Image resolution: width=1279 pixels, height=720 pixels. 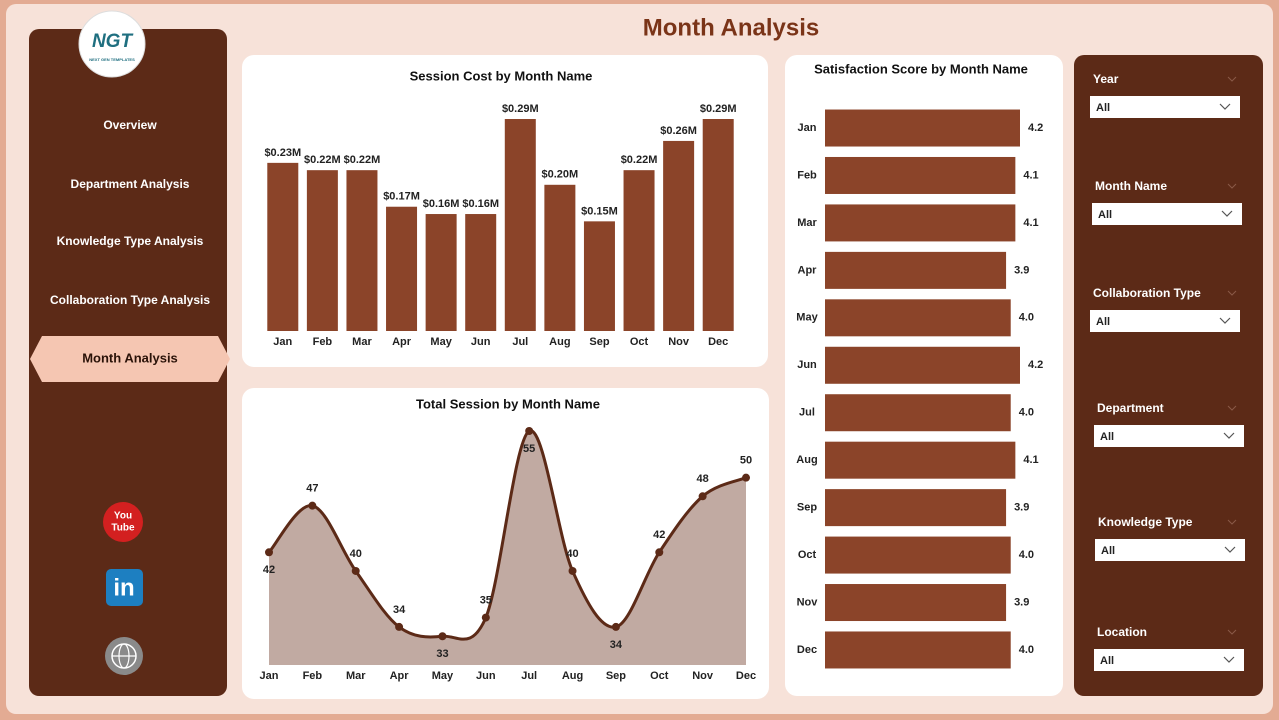 I want to click on filter-label: Department, so click(x=1130, y=408).